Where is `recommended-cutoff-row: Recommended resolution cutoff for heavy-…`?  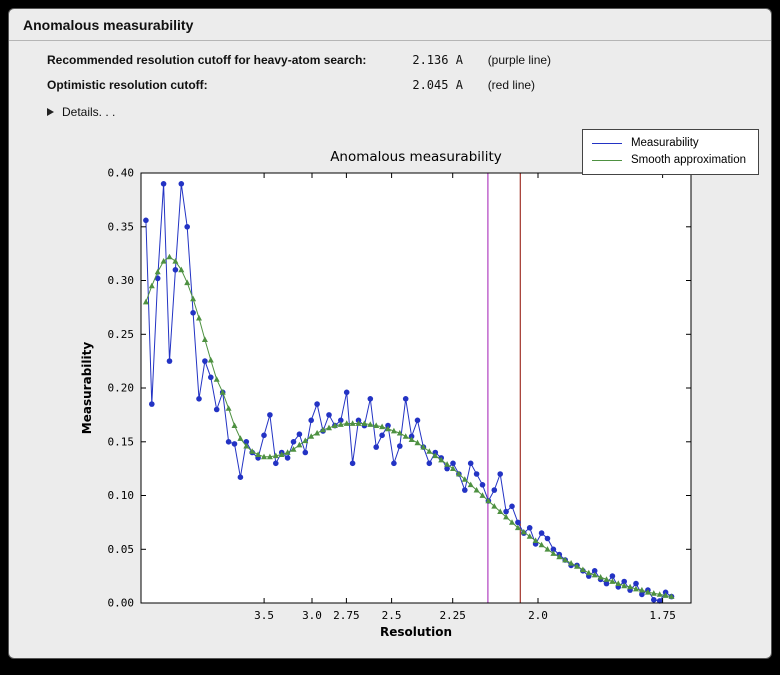
recommended-cutoff-row: Recommended resolution cutoff for heavy-… is located at coordinates (409, 60).